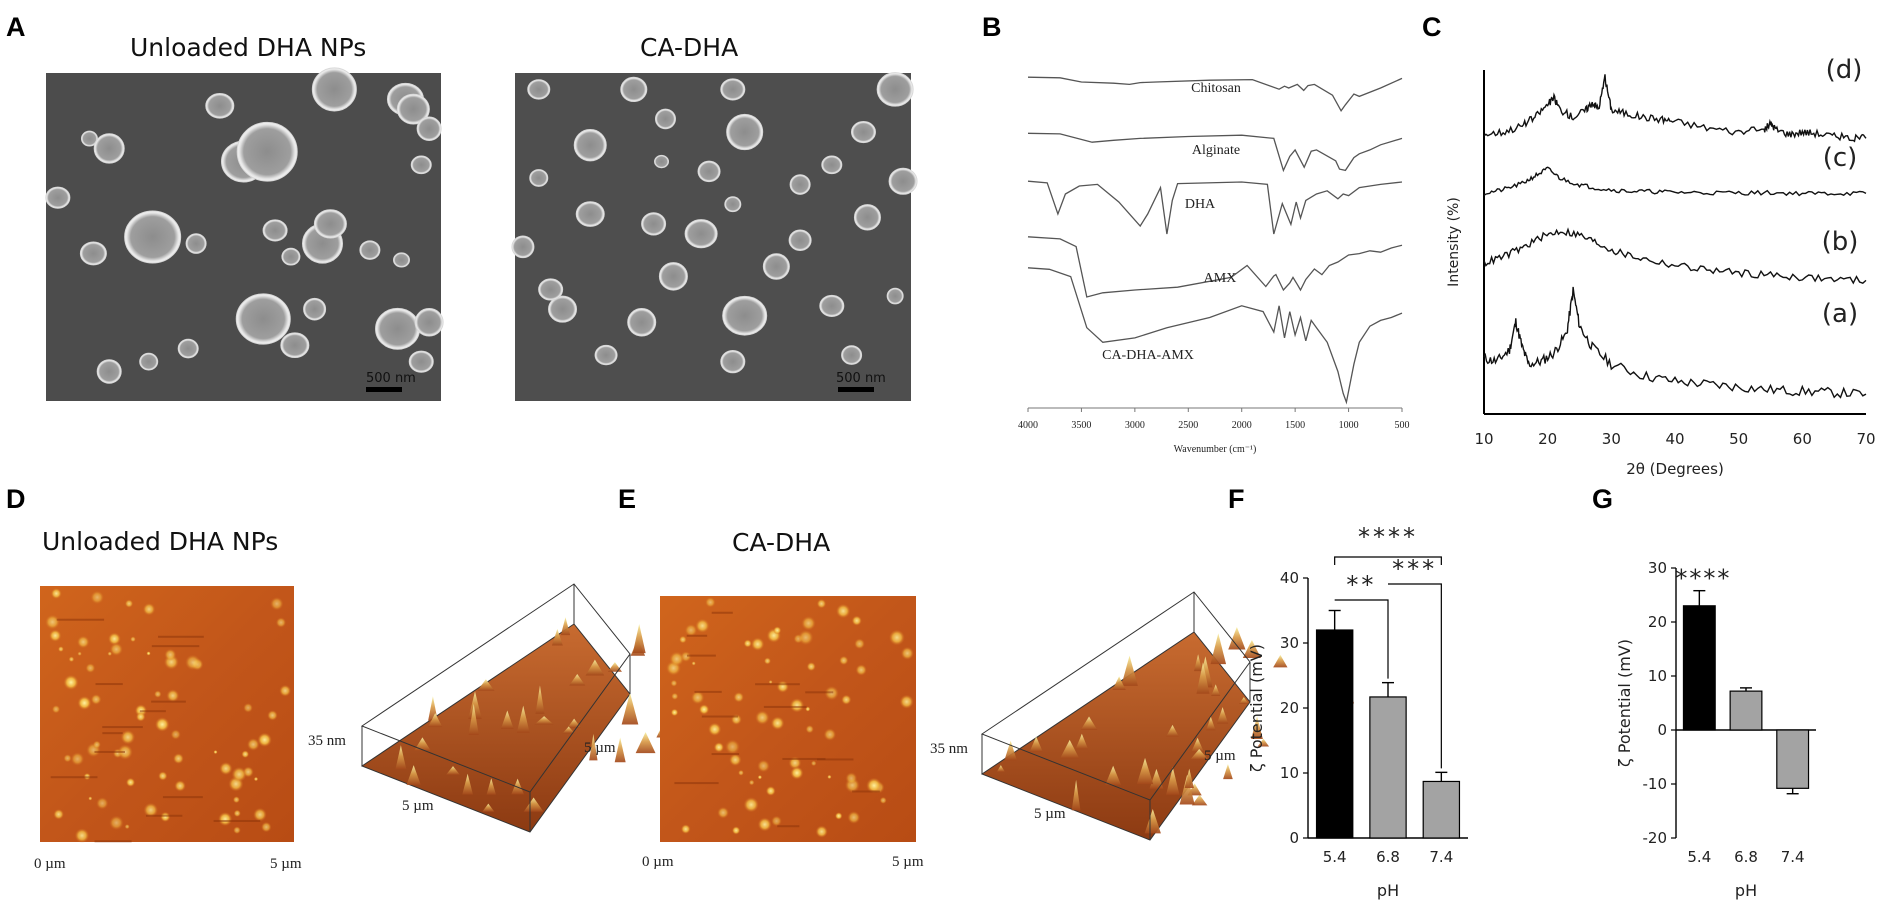  I want to click on ftir-x-tick-label: 3000, so click(1135, 425).